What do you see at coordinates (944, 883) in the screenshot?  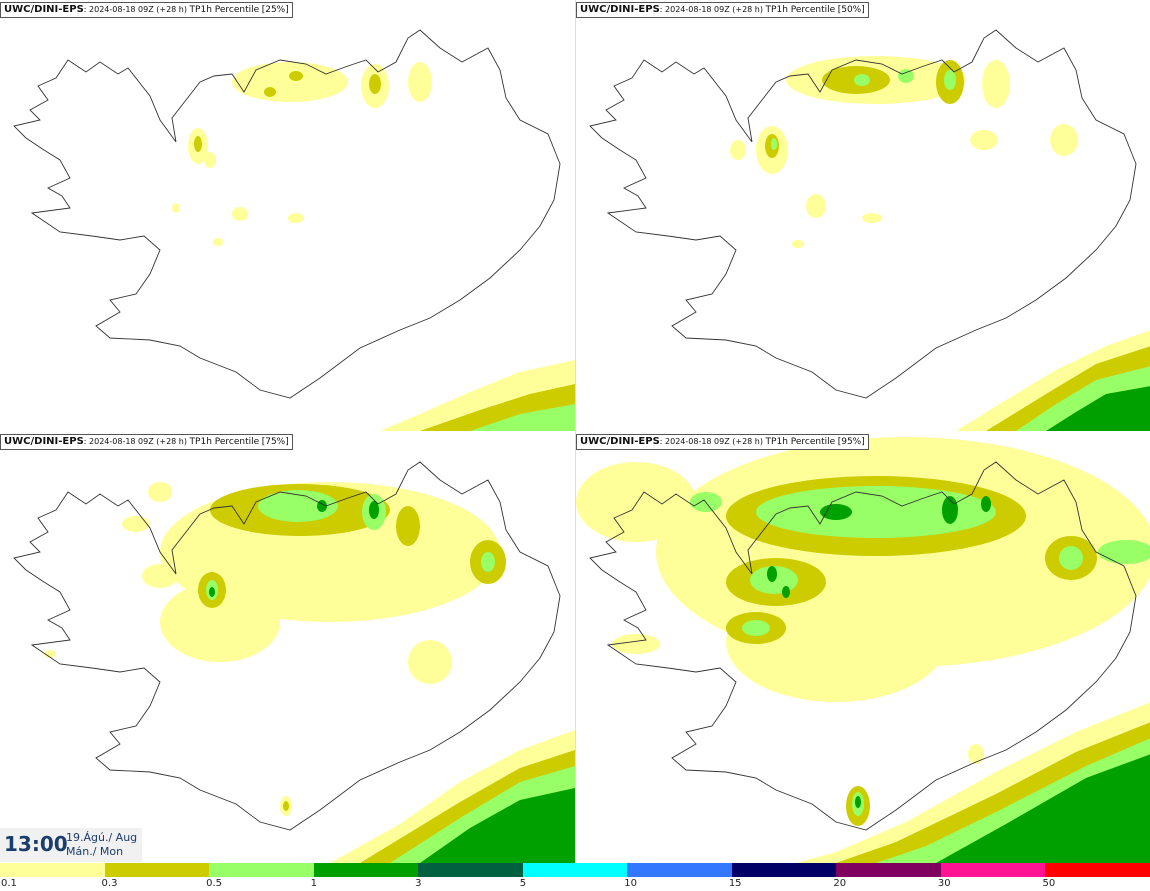 I see `legend-tick-label: 30` at bounding box center [944, 883].